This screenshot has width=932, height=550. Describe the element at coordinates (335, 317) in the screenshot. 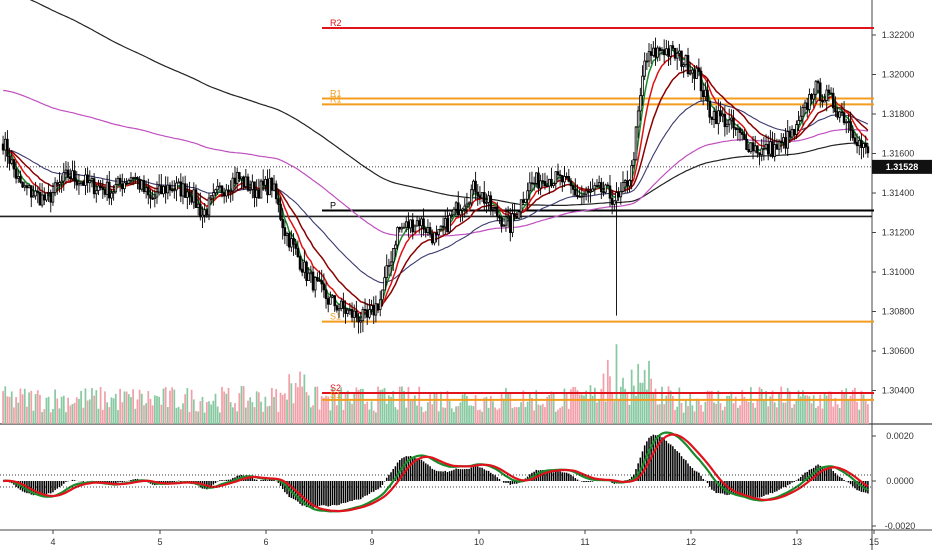

I see `pivot-level-label: S1` at that location.